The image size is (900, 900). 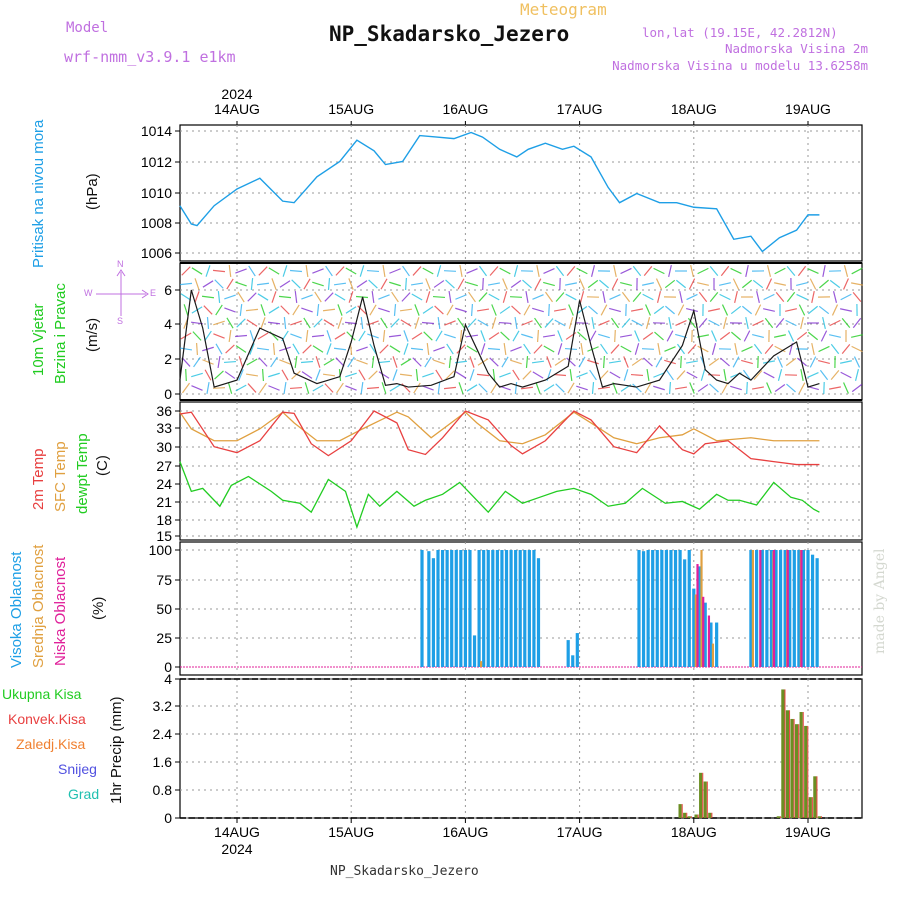 What do you see at coordinates (163, 790) in the screenshot?
I see `ytick-label-4-1: 0.8` at bounding box center [163, 790].